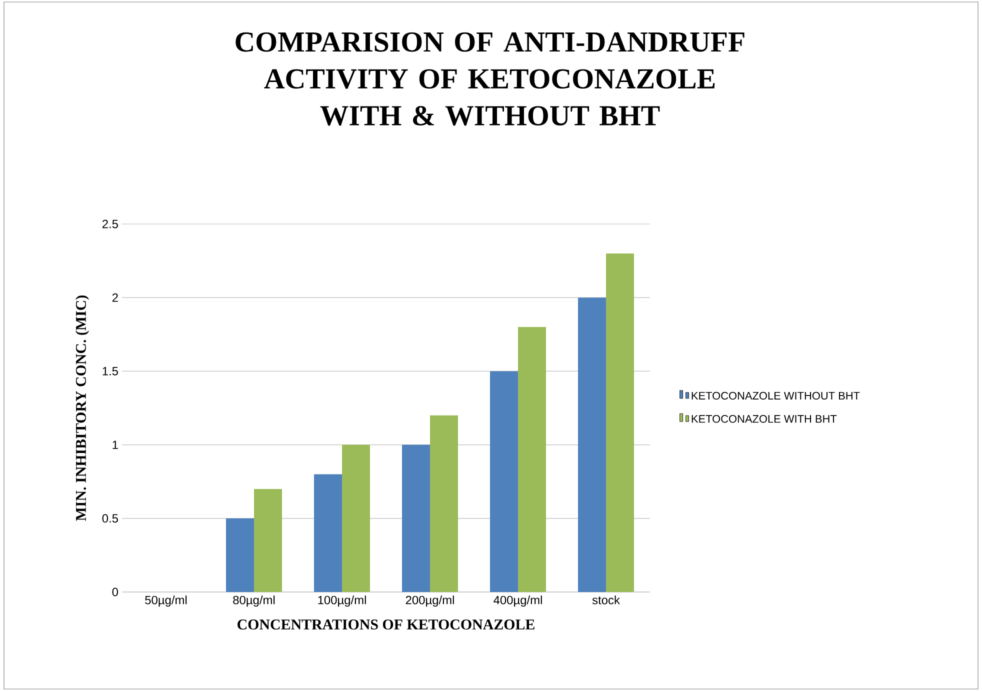  Describe the element at coordinates (764, 419) in the screenshot. I see `legend-label: KETOCONAZOLE WITH BHT` at that location.